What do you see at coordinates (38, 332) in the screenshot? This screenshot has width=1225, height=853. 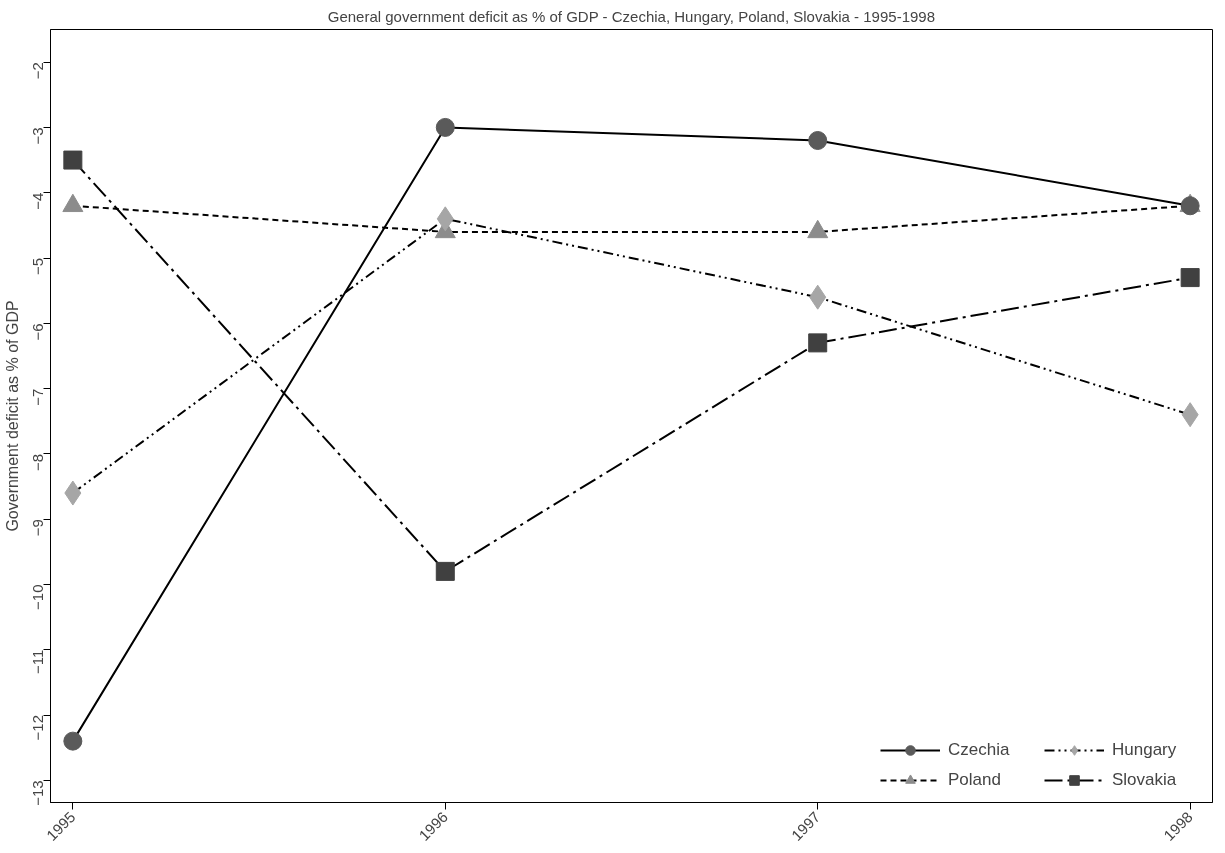 I see `y-tick-label: −6` at bounding box center [38, 332].